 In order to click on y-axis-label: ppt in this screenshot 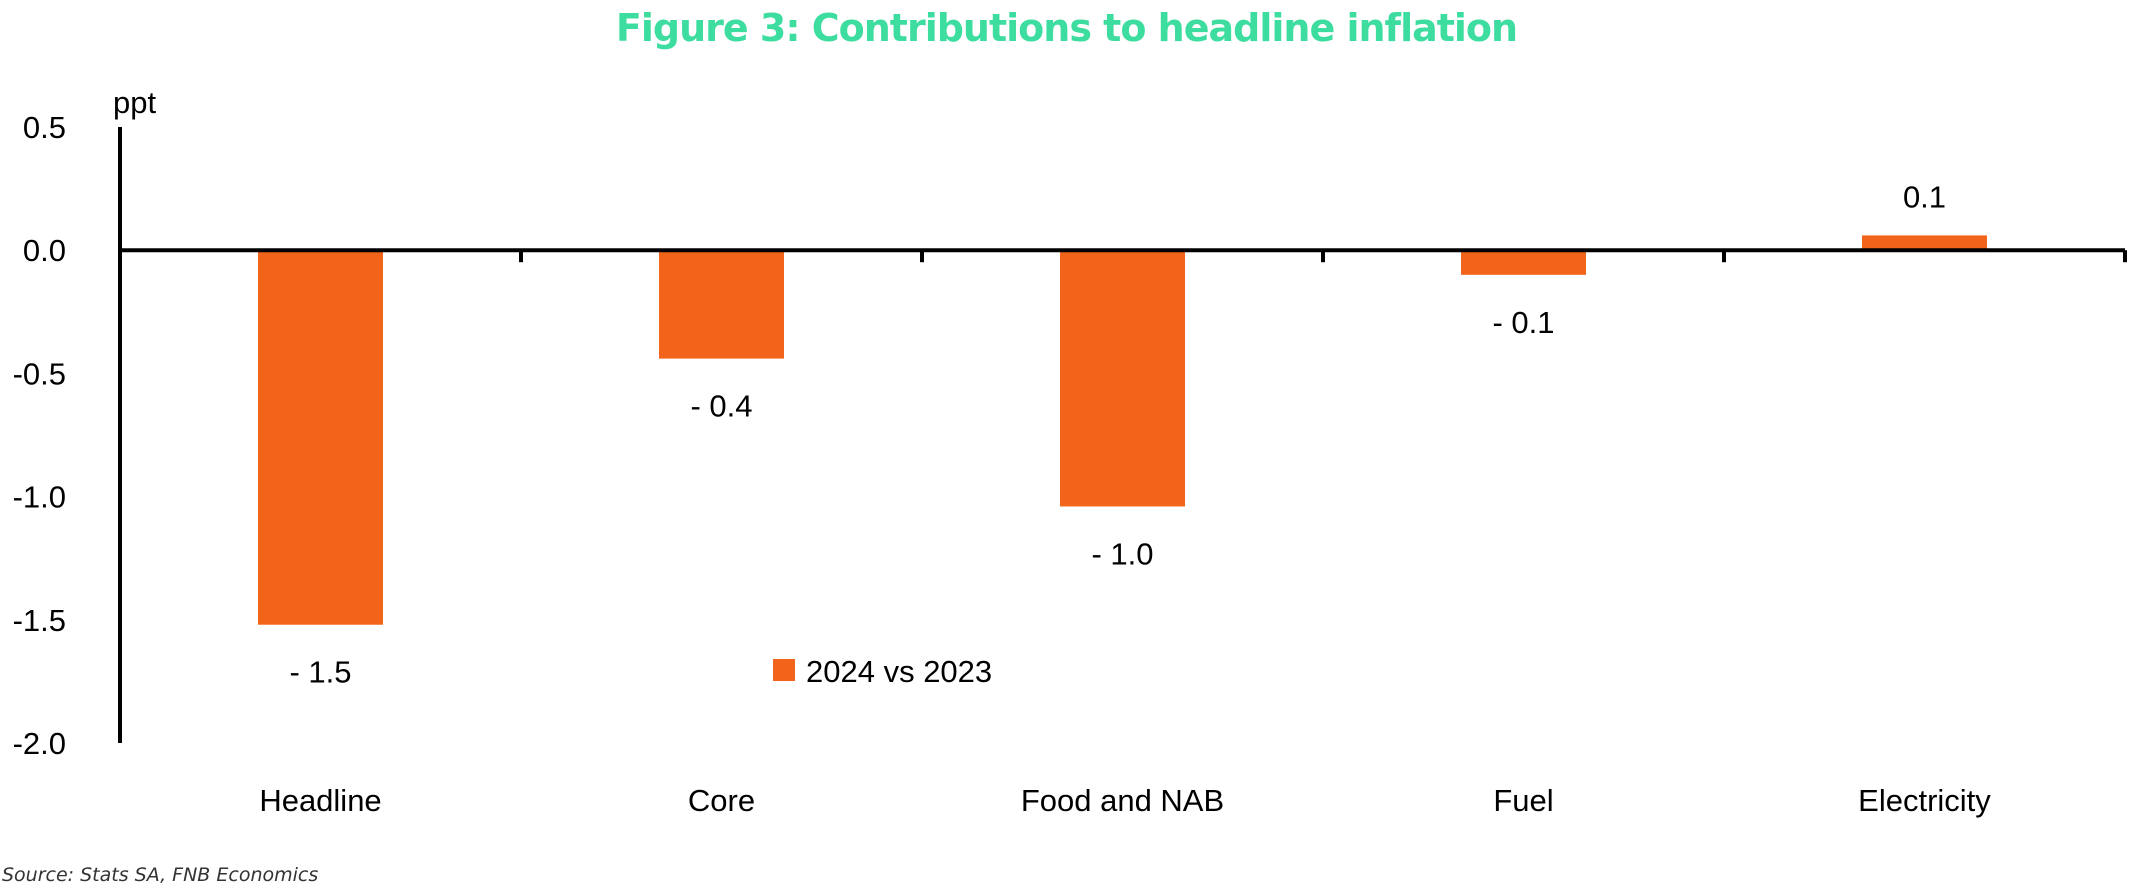, I will do `click(134, 102)`.